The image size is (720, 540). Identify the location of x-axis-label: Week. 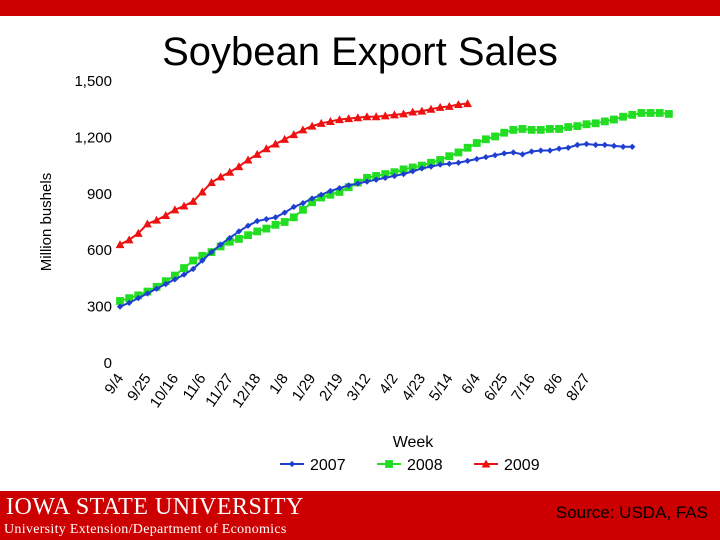
(414, 442).